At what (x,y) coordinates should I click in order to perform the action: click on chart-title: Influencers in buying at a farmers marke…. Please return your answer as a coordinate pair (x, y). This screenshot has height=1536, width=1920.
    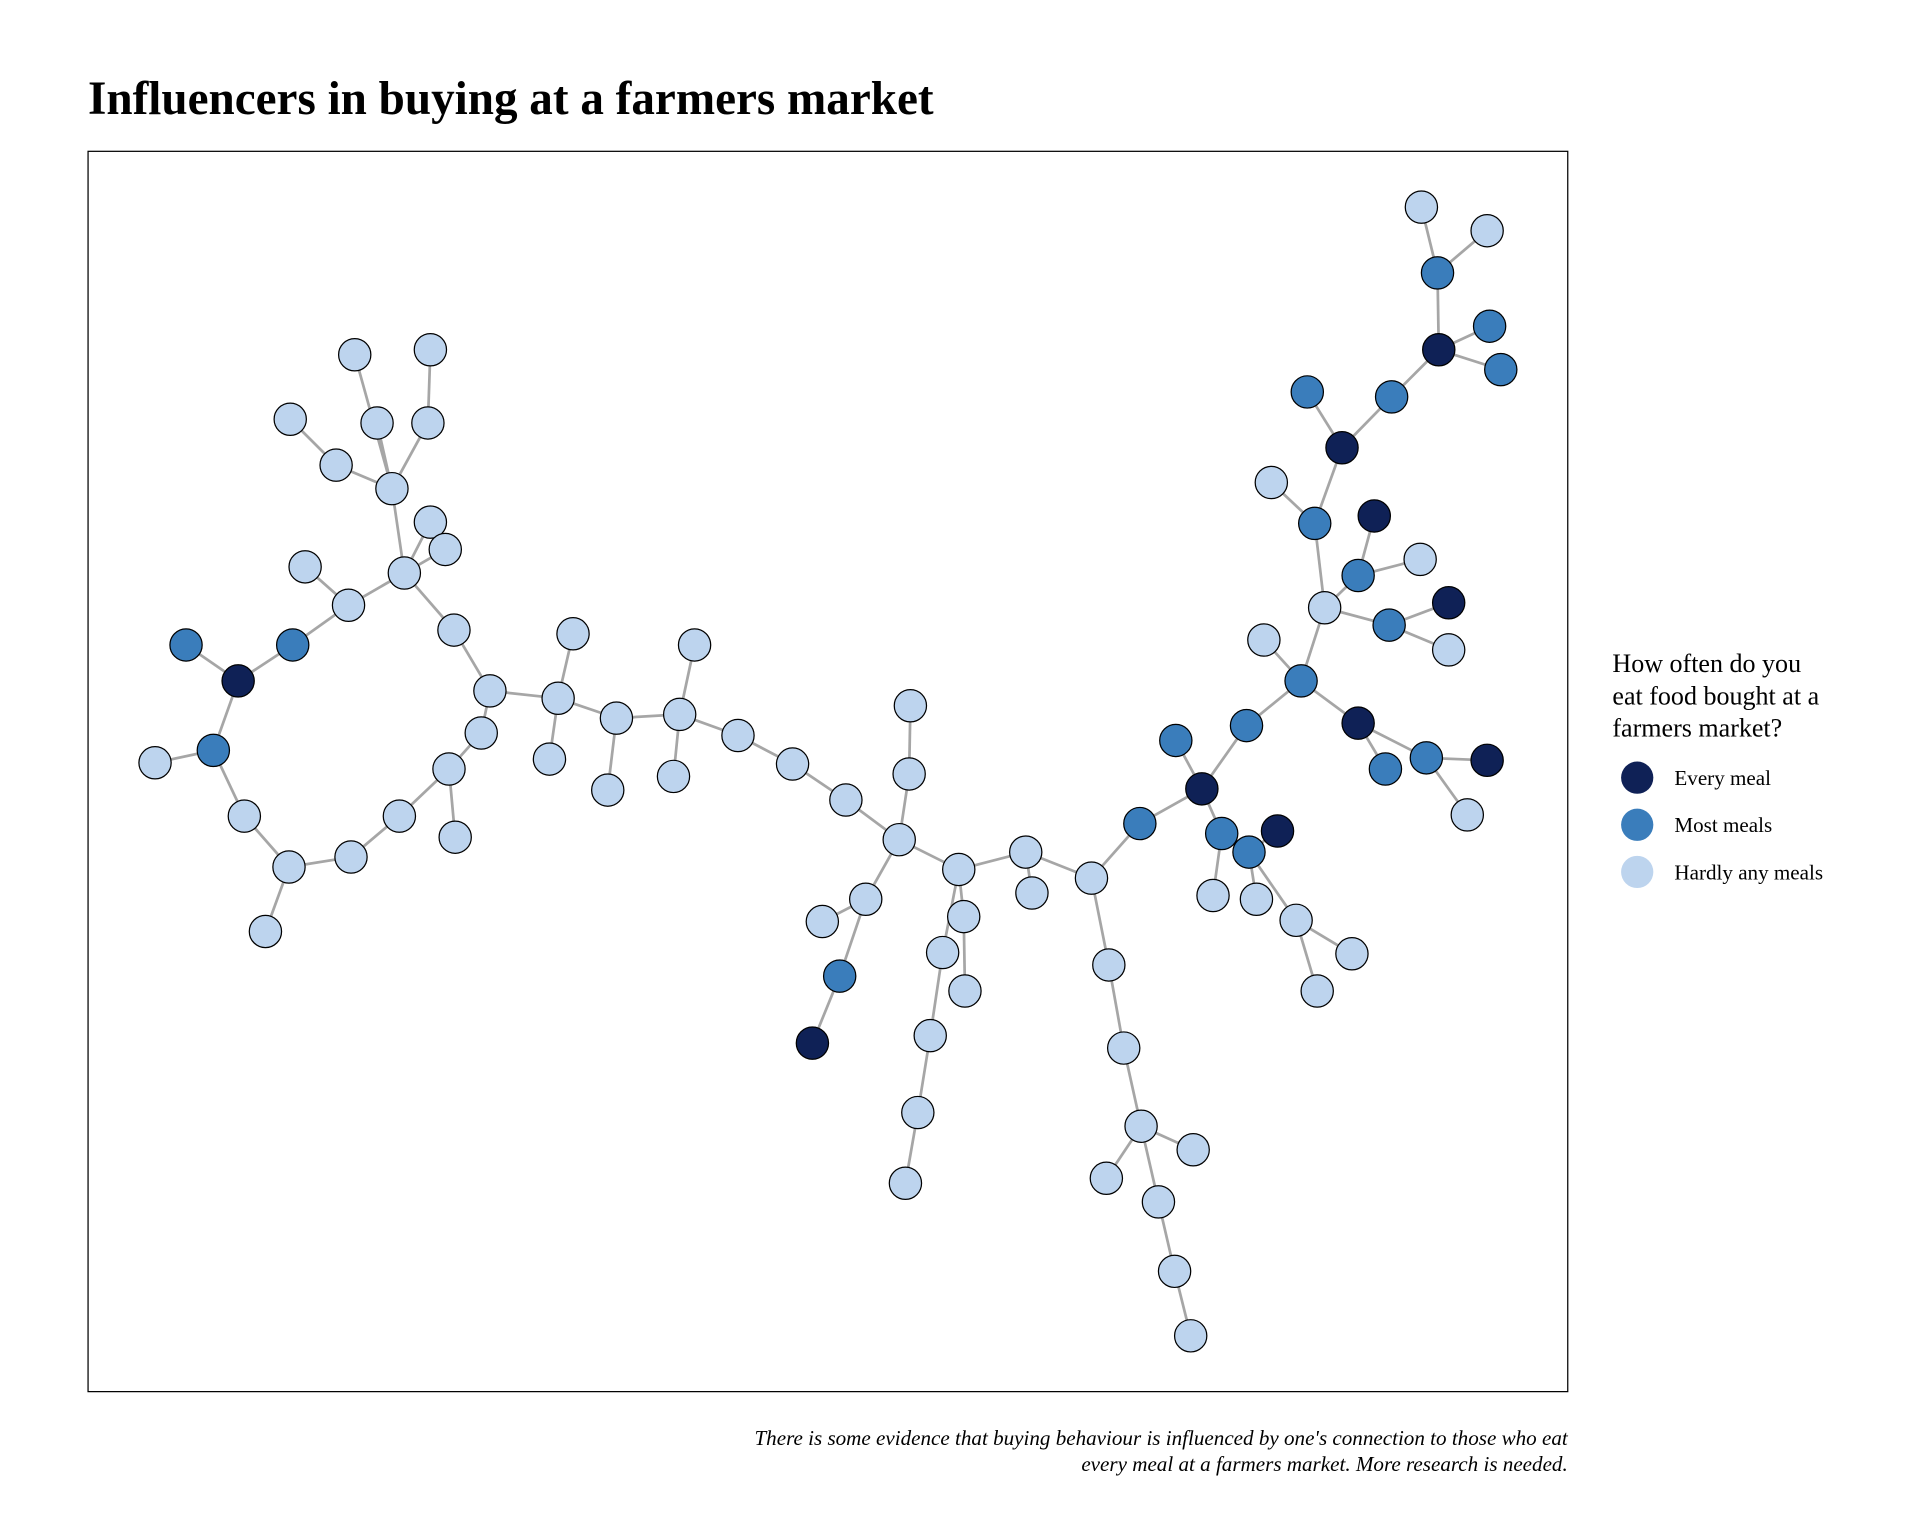
    Looking at the image, I should click on (511, 99).